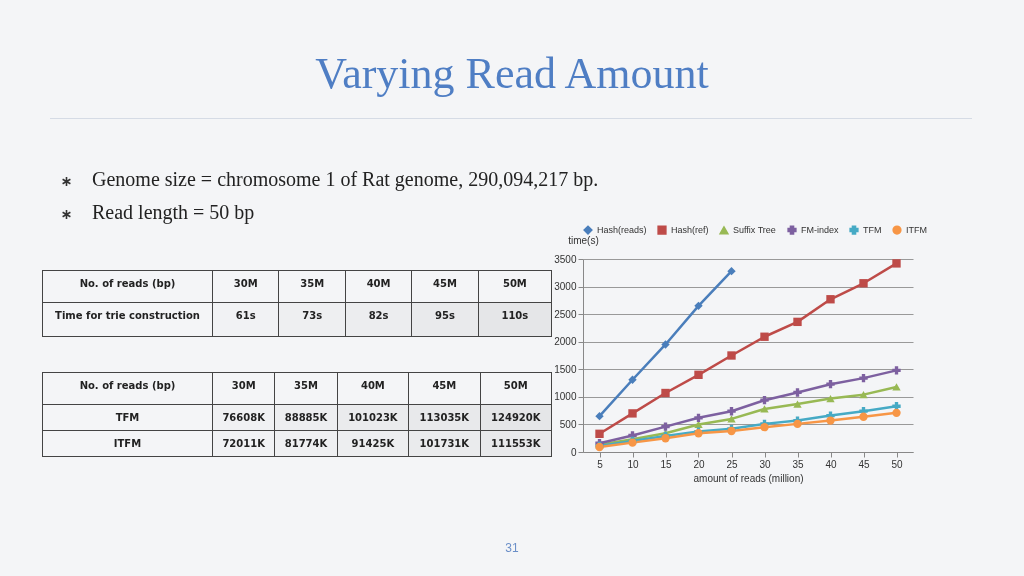 The width and height of the screenshot is (1024, 576). What do you see at coordinates (565, 369) in the screenshot?
I see `y-tick-label: 1500` at bounding box center [565, 369].